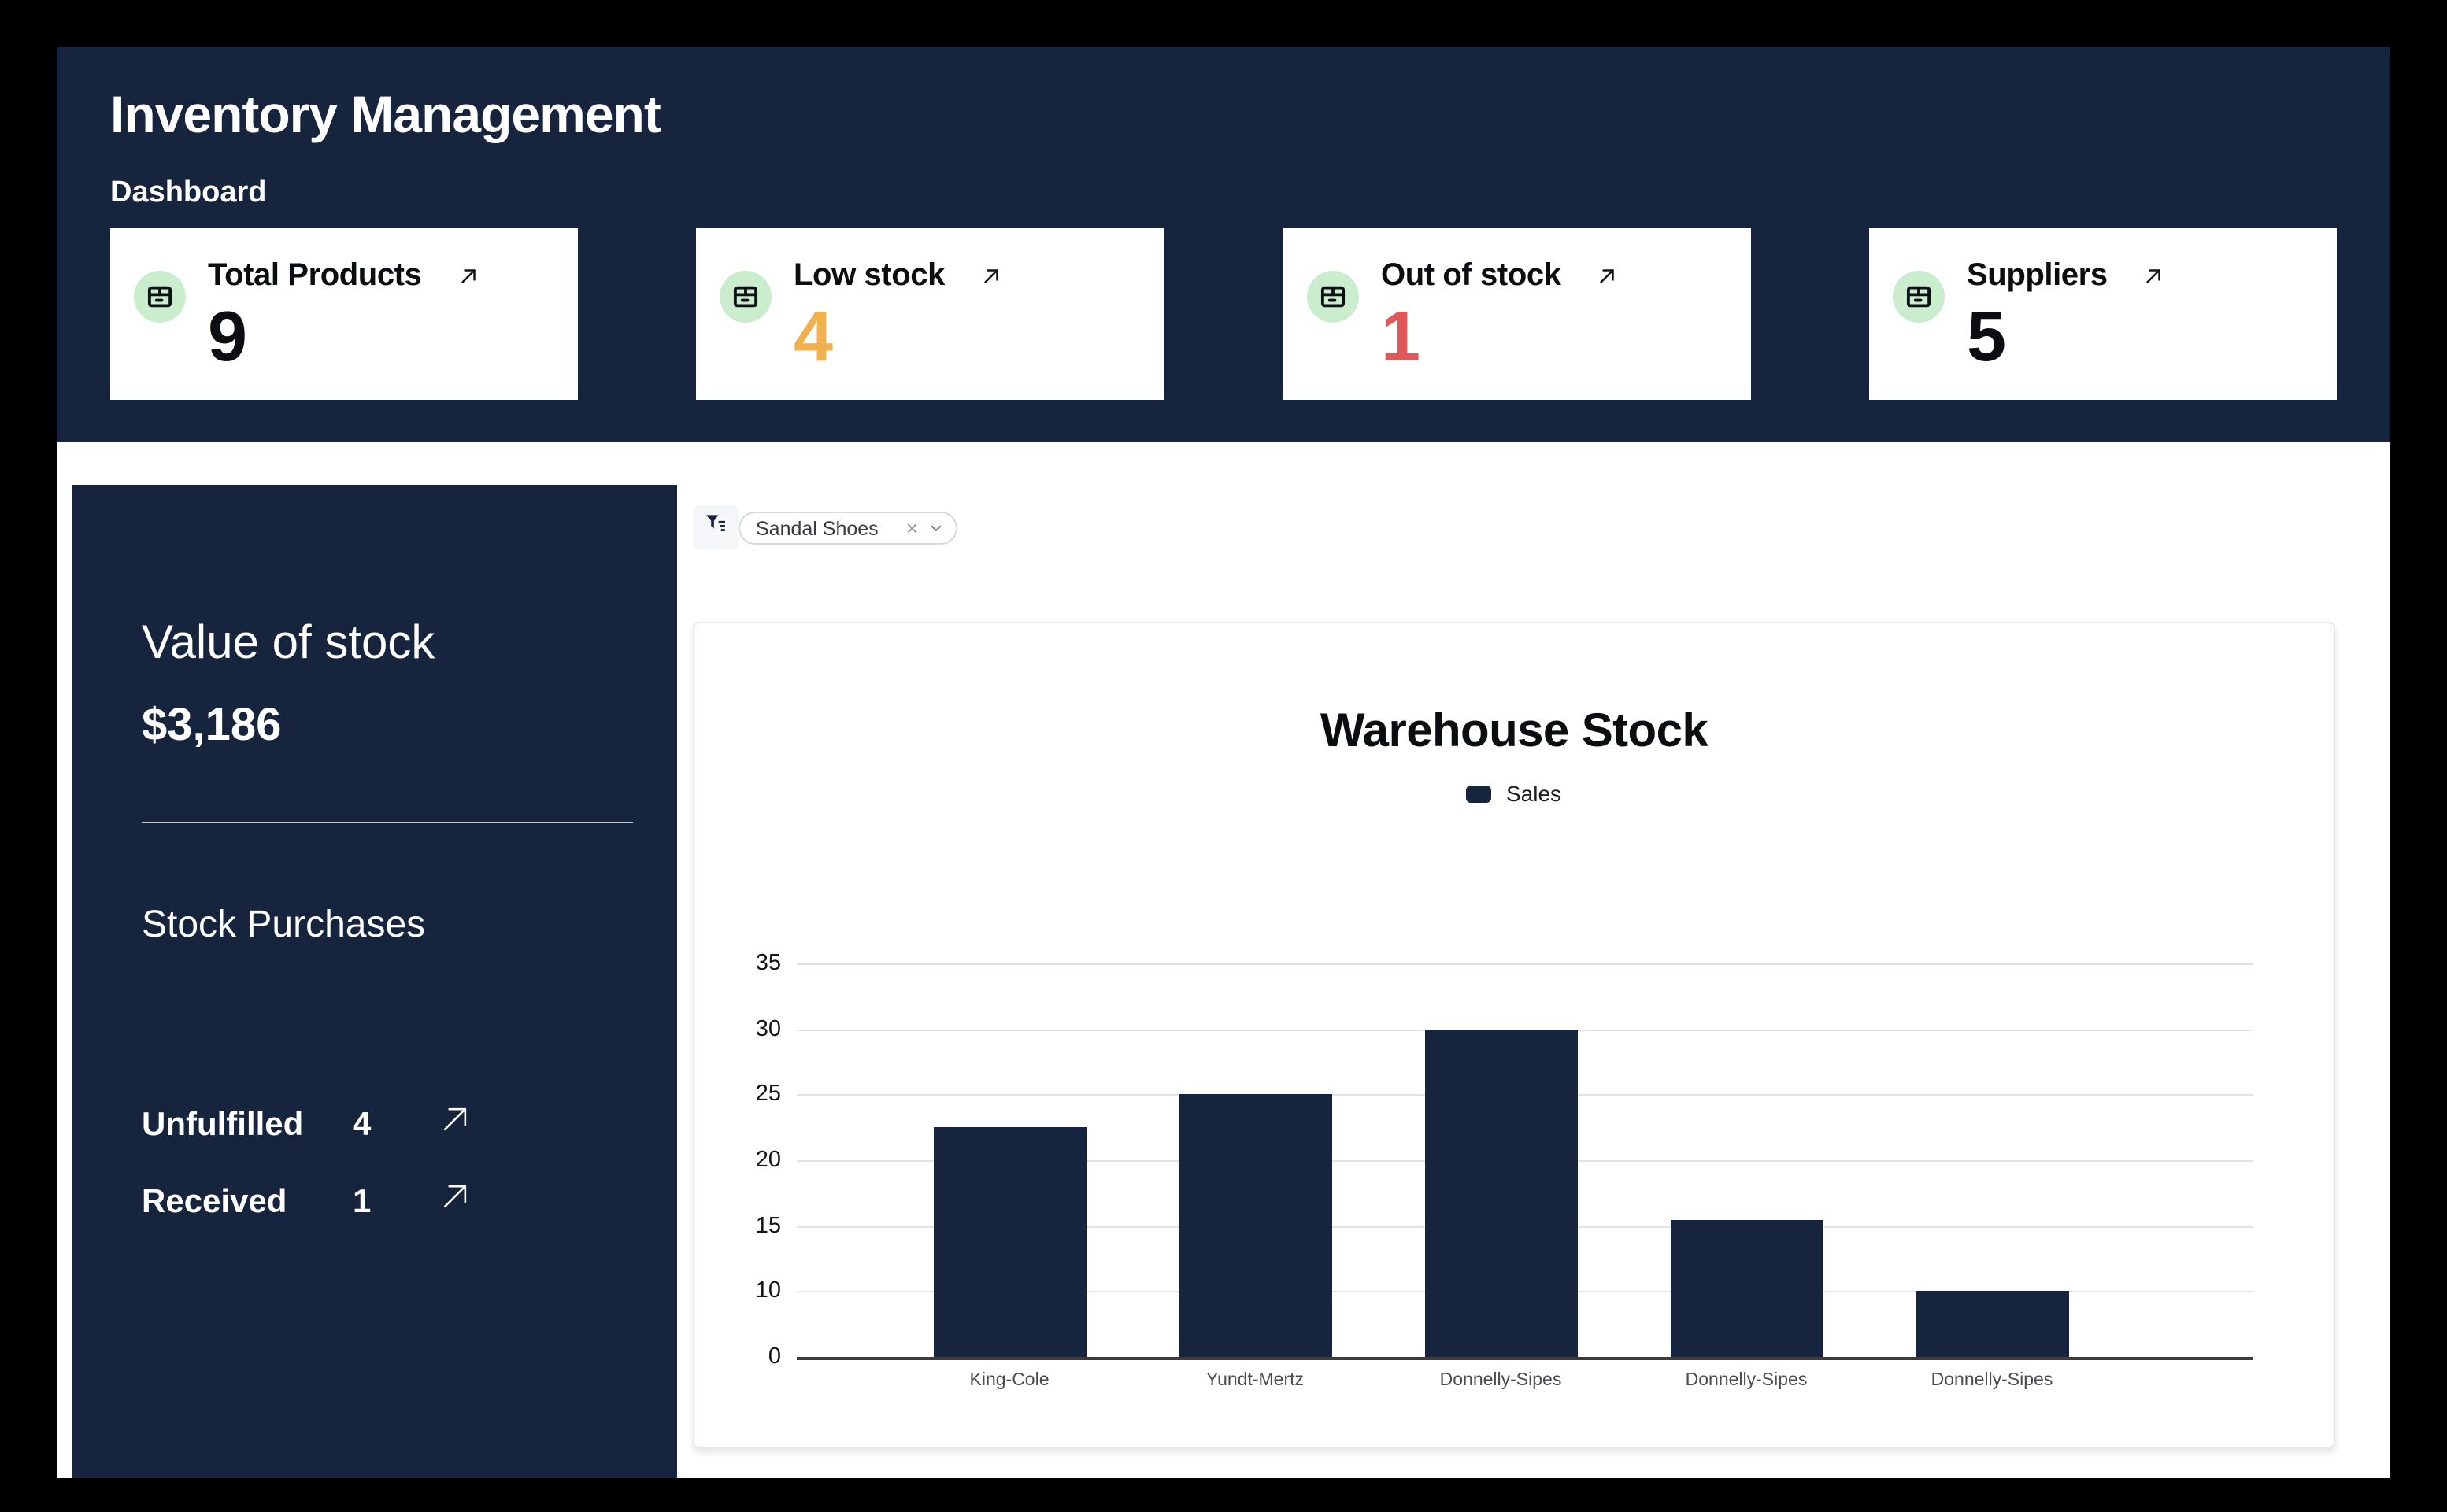 The image size is (2447, 1512). What do you see at coordinates (768, 1029) in the screenshot?
I see `y-tick-label: 30` at bounding box center [768, 1029].